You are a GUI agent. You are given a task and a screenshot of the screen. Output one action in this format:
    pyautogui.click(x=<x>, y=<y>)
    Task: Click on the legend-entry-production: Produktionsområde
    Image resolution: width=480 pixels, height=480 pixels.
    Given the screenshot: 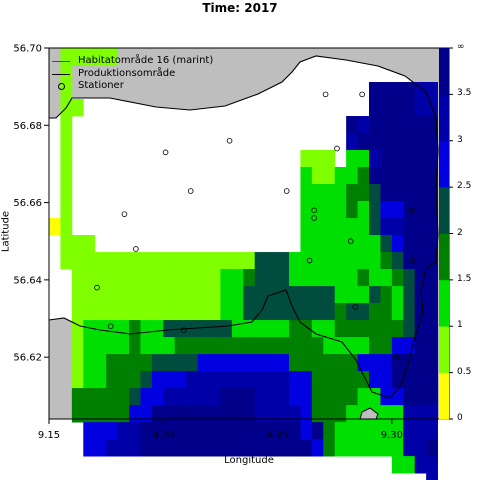 What is the action you would take?
    pyautogui.click(x=131, y=74)
    